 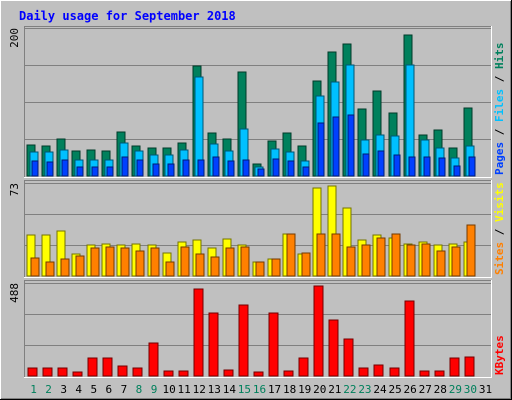 I want to click on x-tick-label: 12, so click(x=199, y=389).